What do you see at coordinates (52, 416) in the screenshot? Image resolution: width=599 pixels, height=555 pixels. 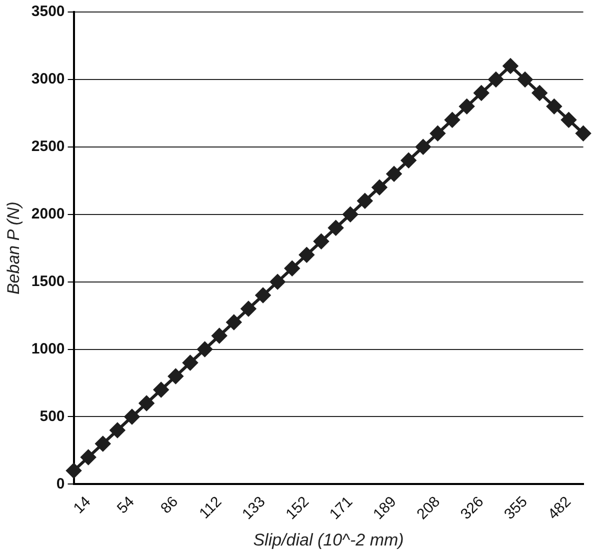 I see `y-tick-label: 500` at bounding box center [52, 416].